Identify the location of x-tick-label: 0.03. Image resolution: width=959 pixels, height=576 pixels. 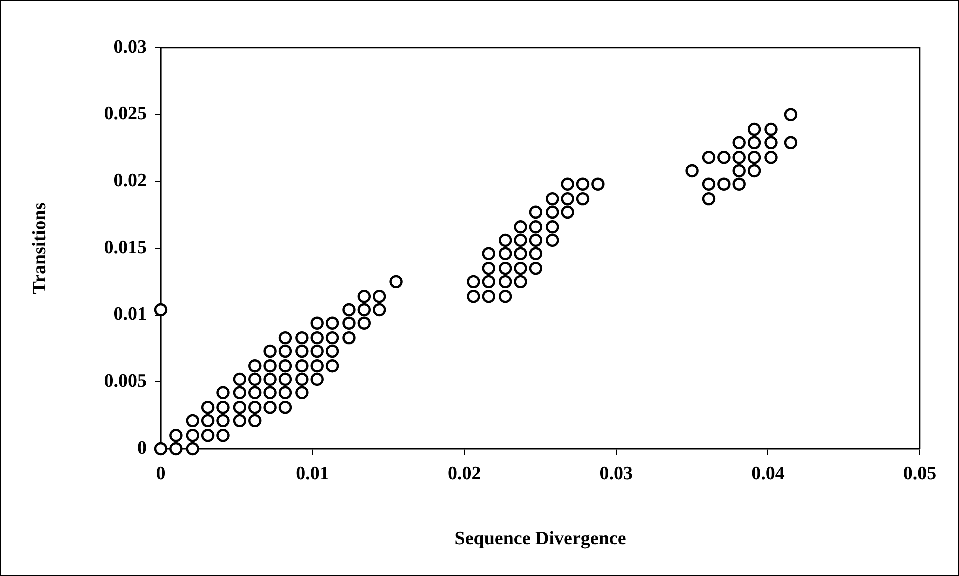
(617, 473).